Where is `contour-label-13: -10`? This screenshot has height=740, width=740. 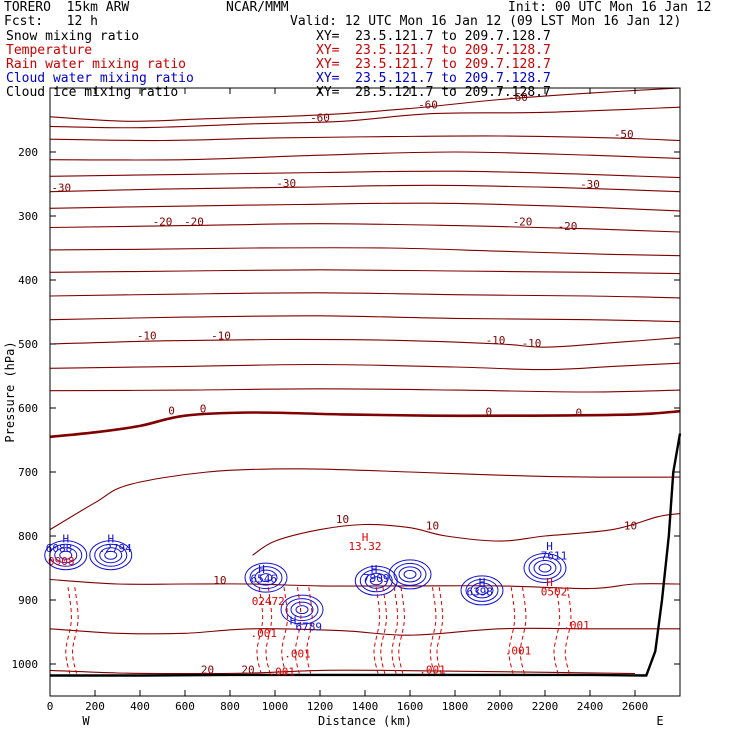 contour-label-13: -10 is located at coordinates (496, 340).